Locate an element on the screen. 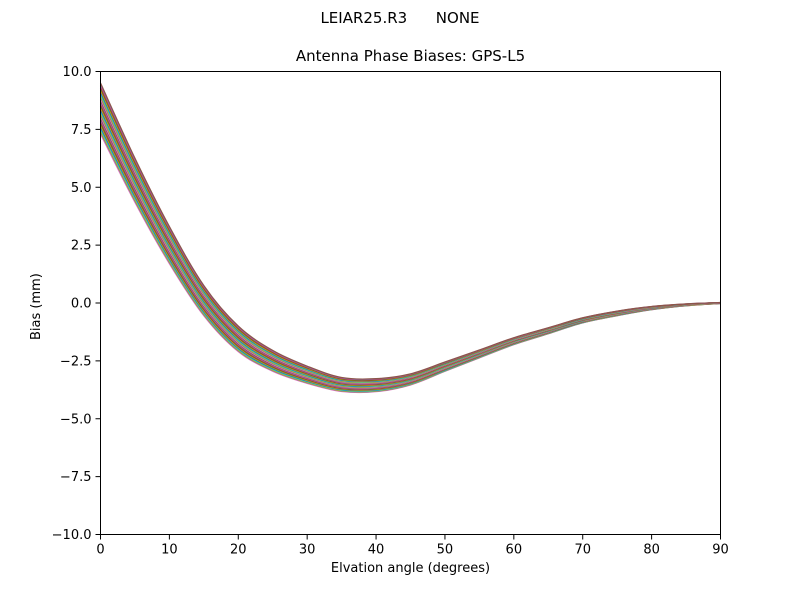 This screenshot has height=600, width=800. y-axis-label: Bias (mm) is located at coordinates (36, 306).